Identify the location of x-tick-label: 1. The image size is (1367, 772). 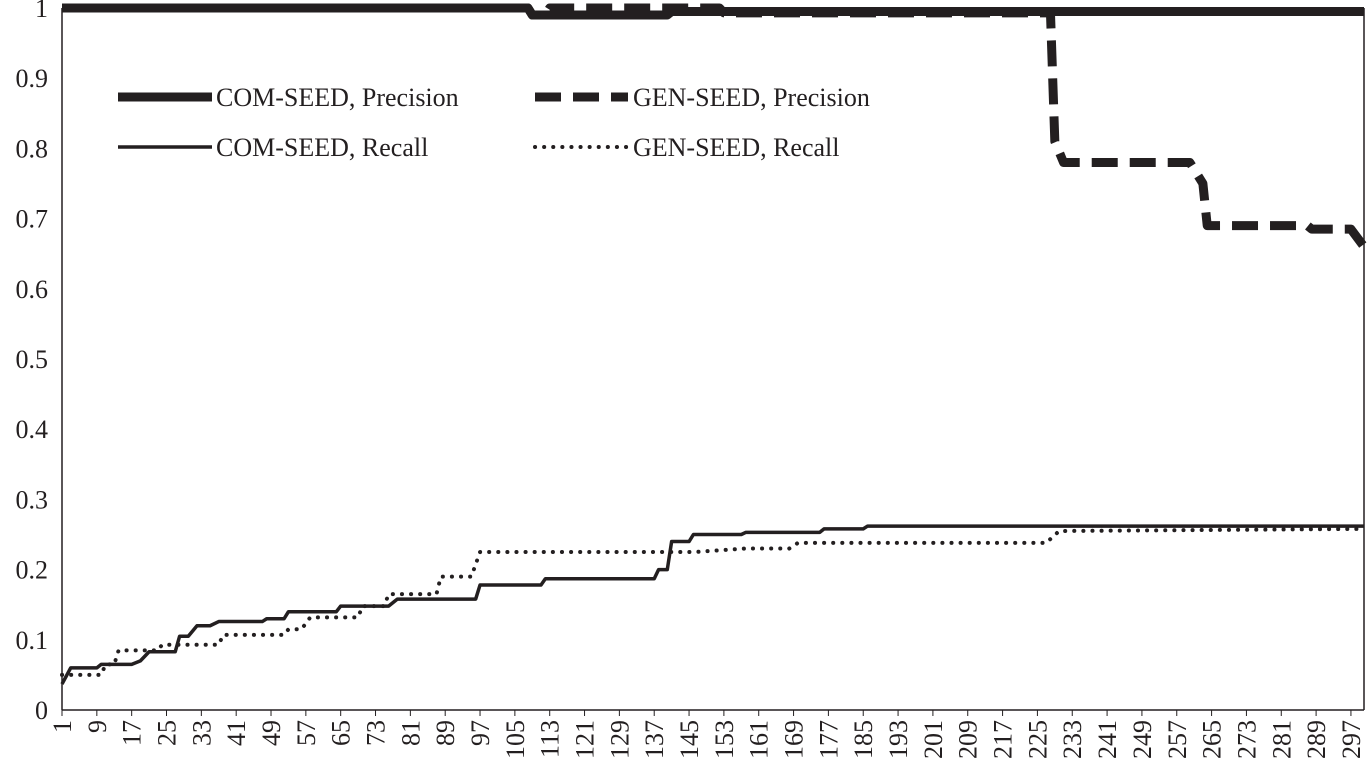
(62, 726).